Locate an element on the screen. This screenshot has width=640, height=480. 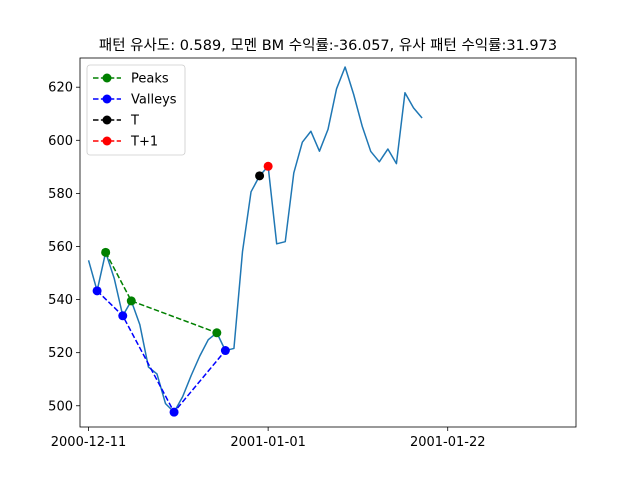
series-peaks is located at coordinates (161, 292).